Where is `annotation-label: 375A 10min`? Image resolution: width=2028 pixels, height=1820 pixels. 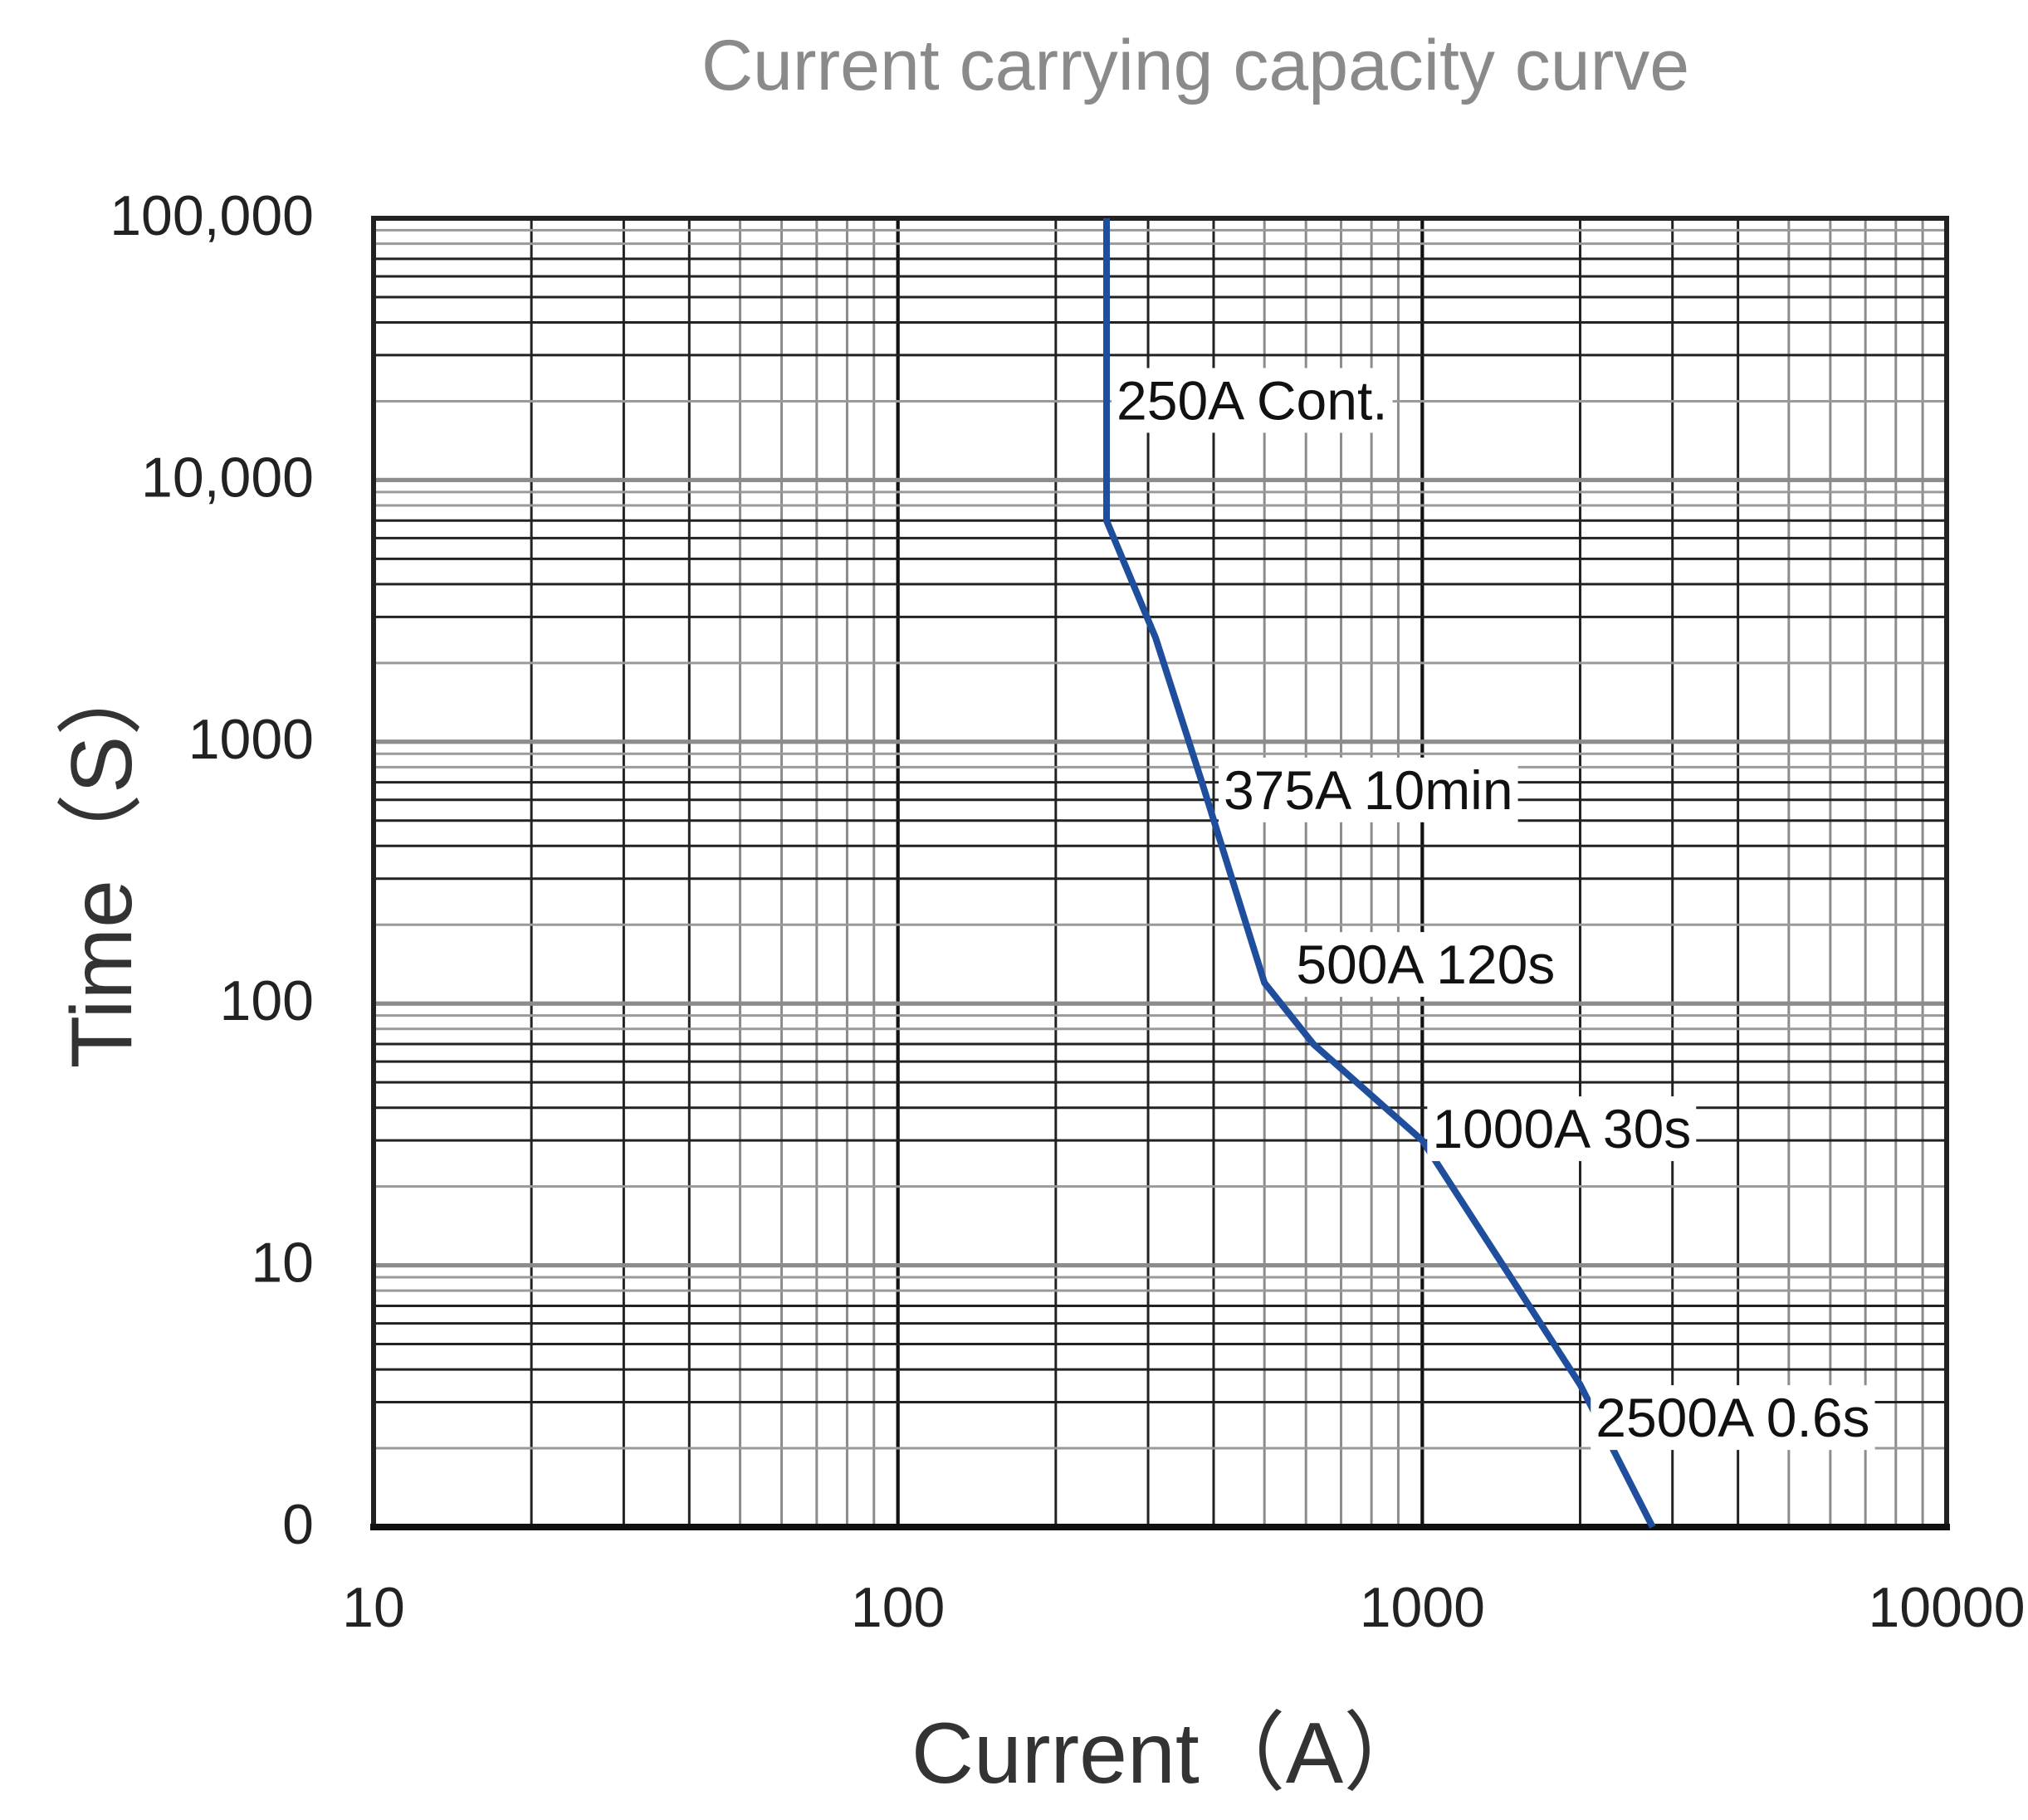
annotation-label: 375A 10min is located at coordinates (1368, 790).